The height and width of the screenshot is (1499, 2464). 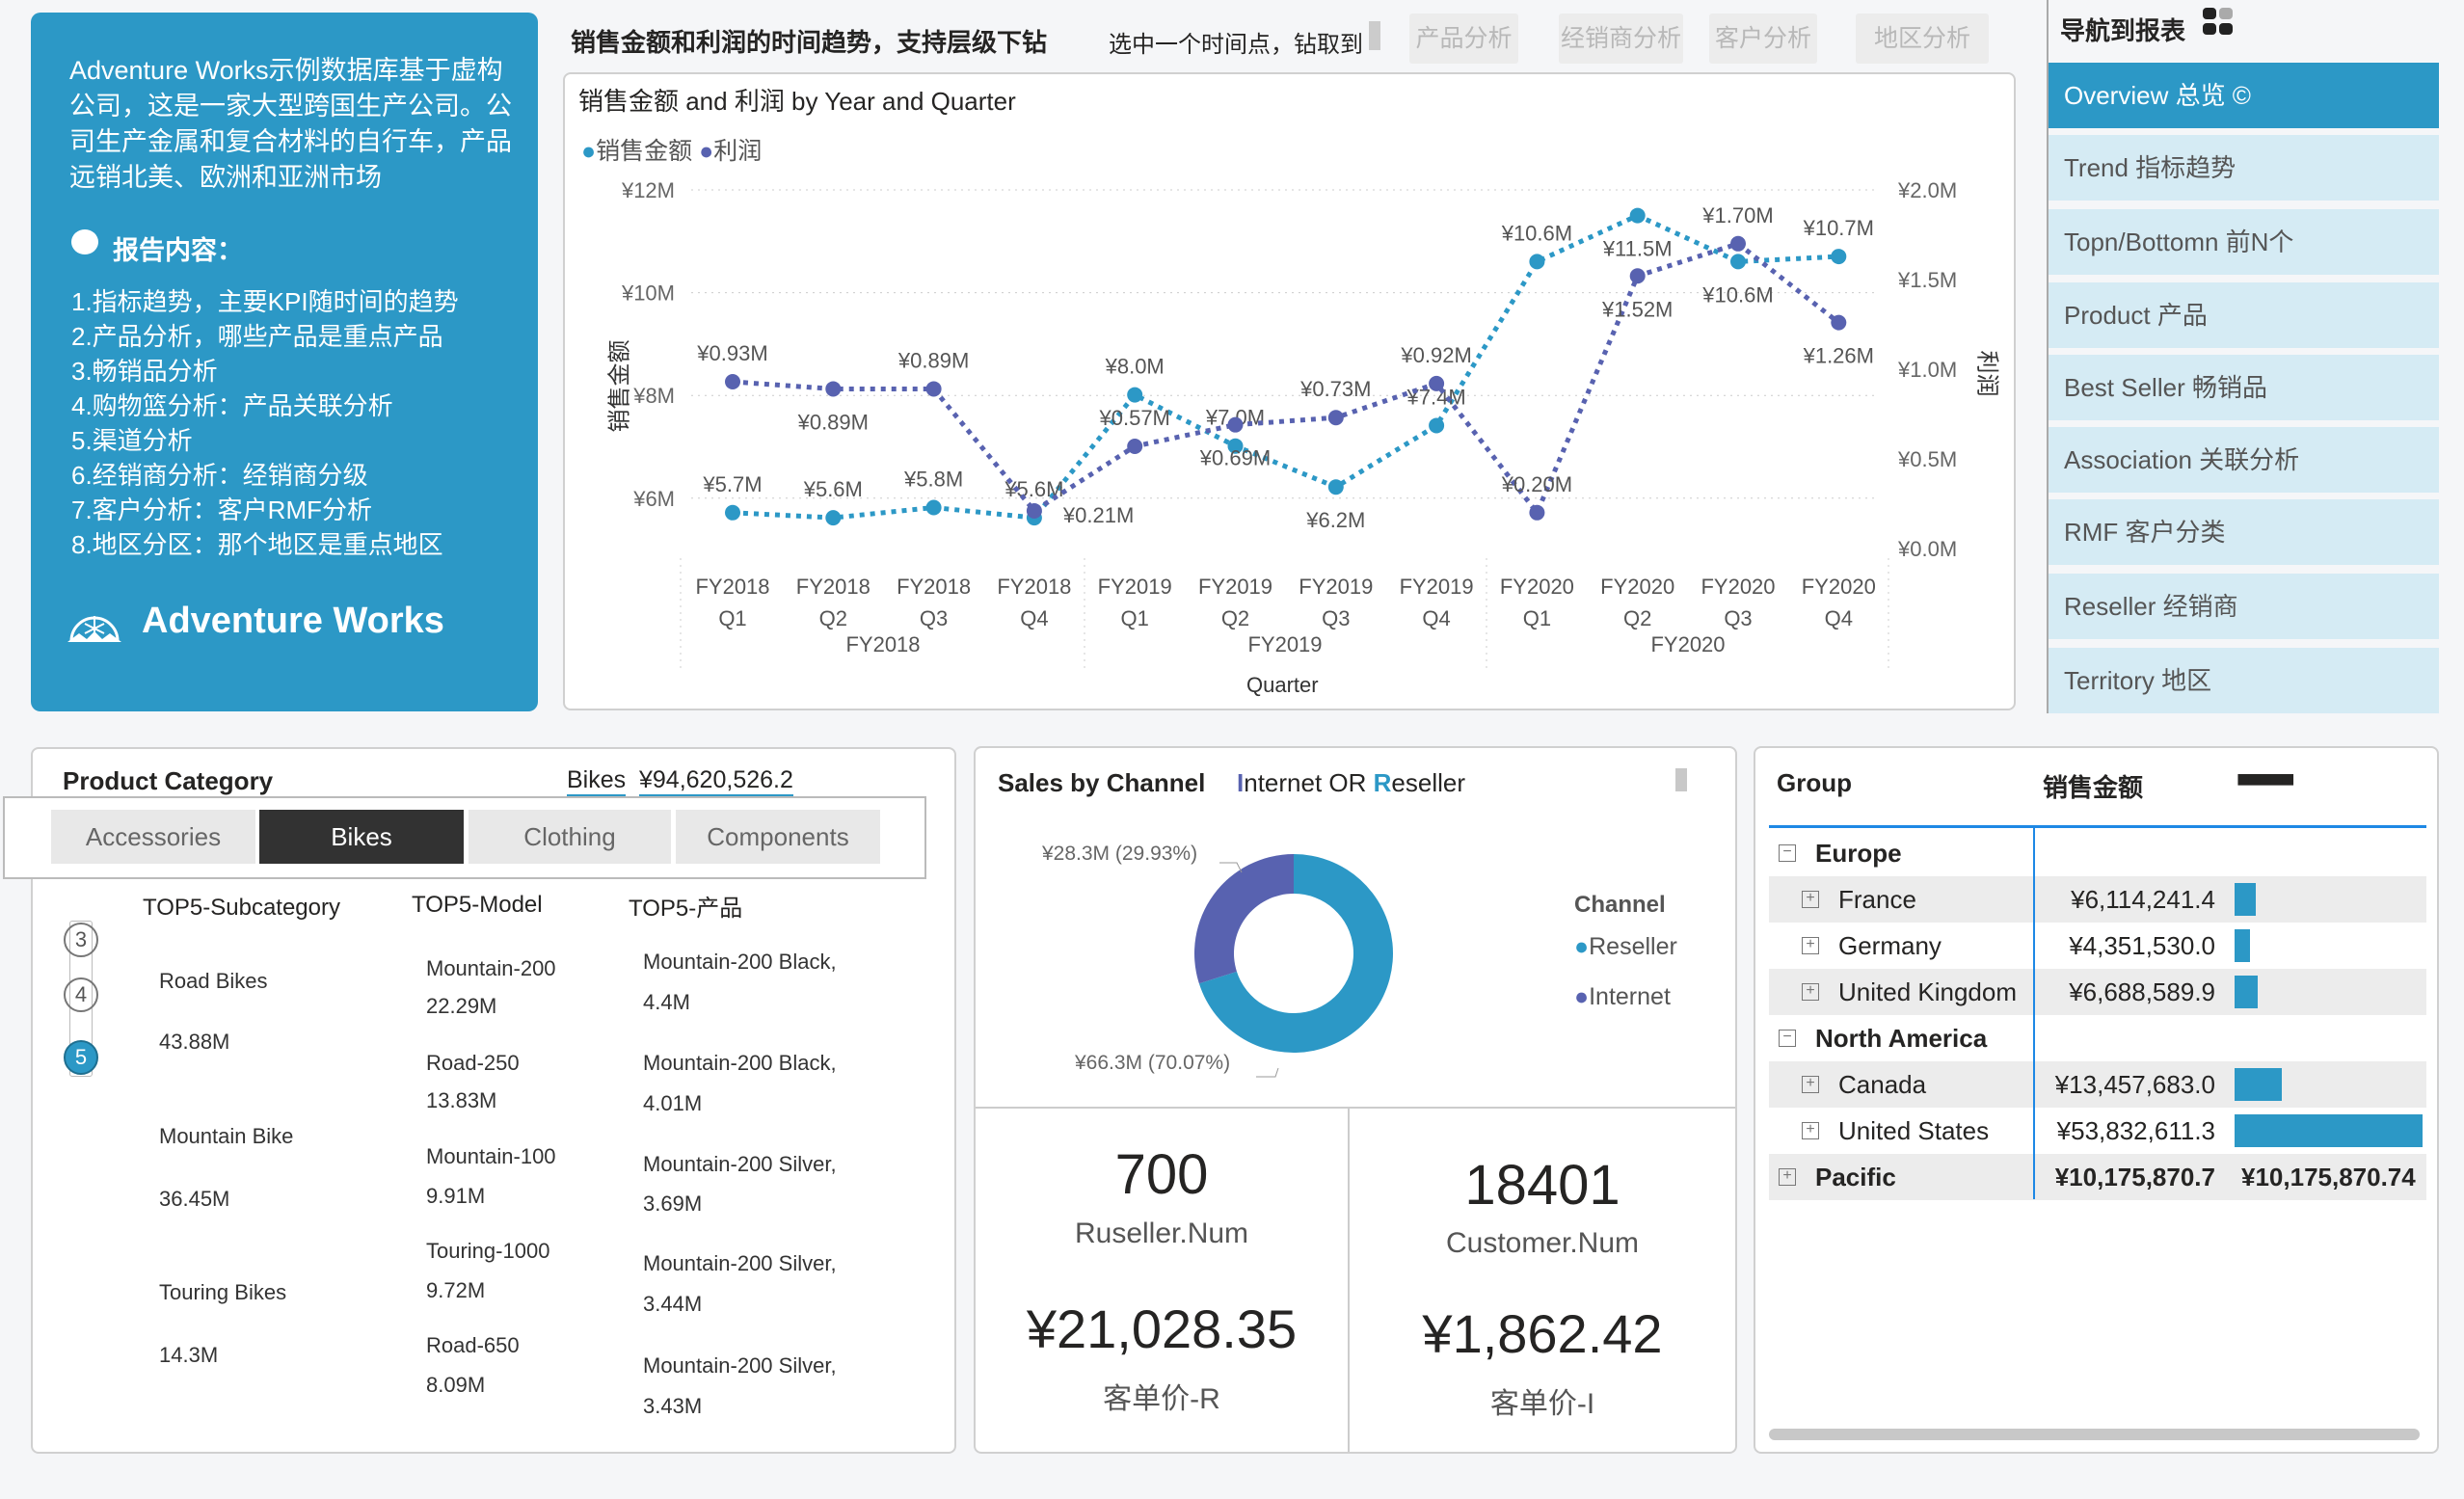 What do you see at coordinates (673, 1203) in the screenshot?
I see `product-value: 3.69M` at bounding box center [673, 1203].